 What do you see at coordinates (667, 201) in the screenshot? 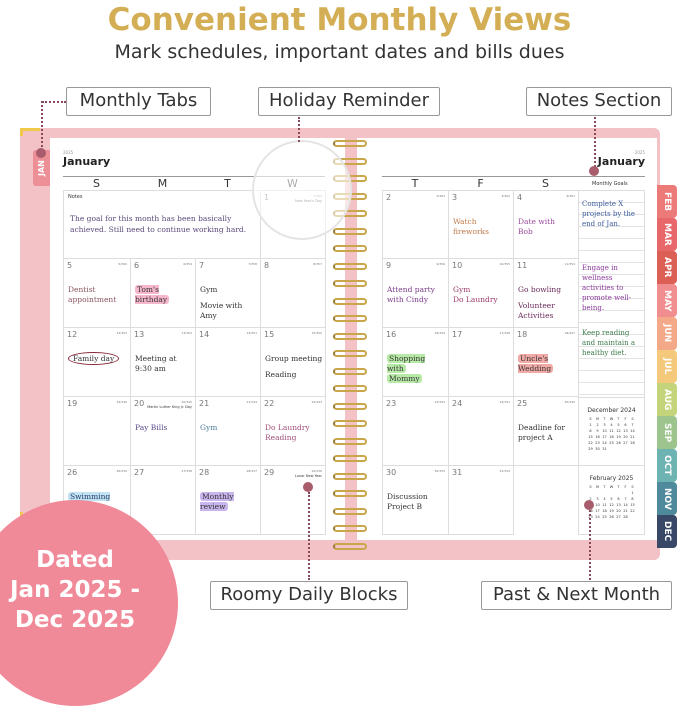
I see `tab-feb: FEB` at bounding box center [667, 201].